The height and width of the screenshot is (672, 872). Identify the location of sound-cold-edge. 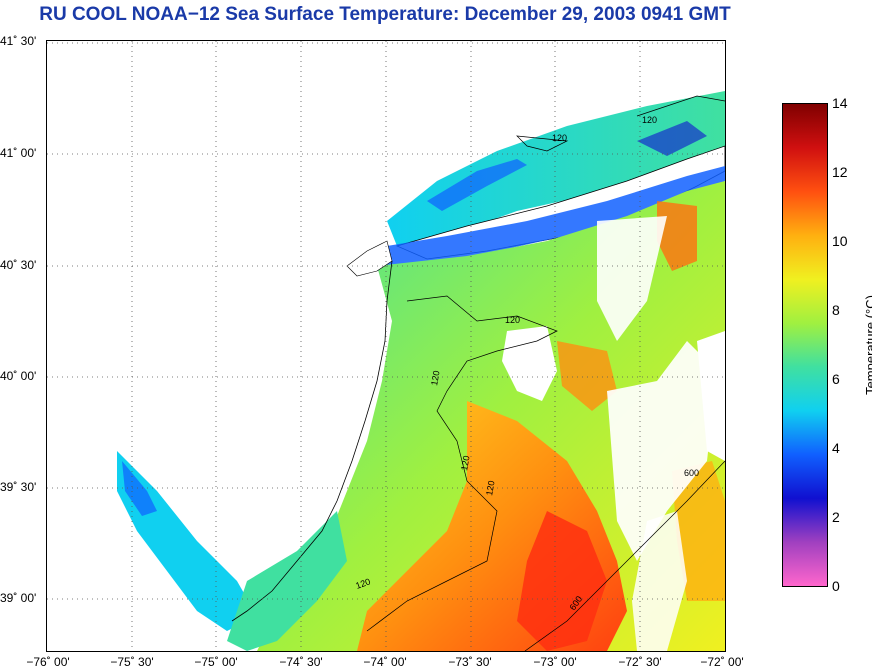
(477, 185).